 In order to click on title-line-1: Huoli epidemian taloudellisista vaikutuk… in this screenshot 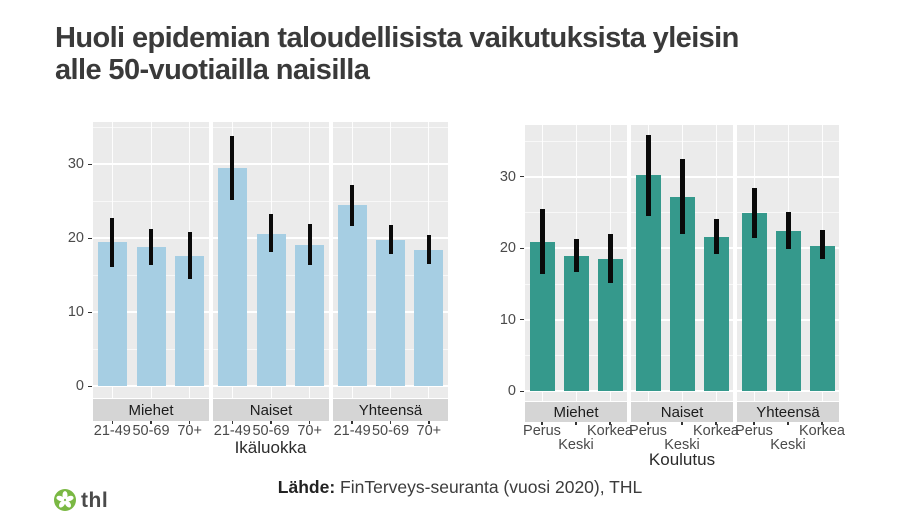, I will do `click(397, 38)`.